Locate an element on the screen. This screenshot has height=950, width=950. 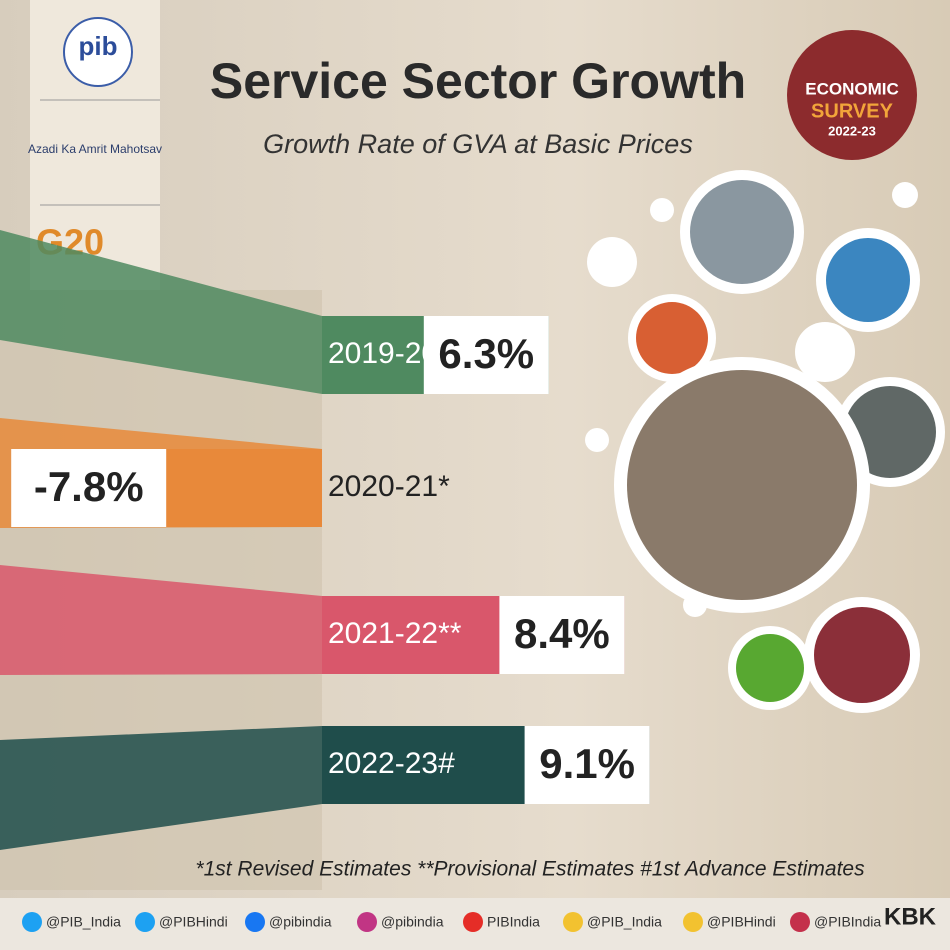
value-label: 8.4% is located at coordinates (562, 633).